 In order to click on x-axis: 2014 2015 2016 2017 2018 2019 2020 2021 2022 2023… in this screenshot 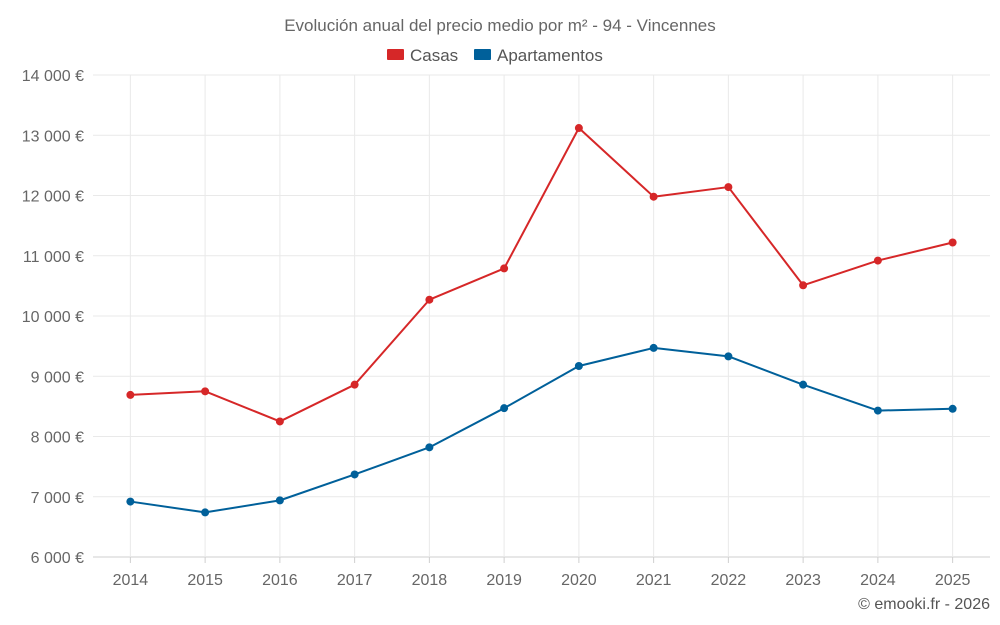, I will do `click(542, 573)`.